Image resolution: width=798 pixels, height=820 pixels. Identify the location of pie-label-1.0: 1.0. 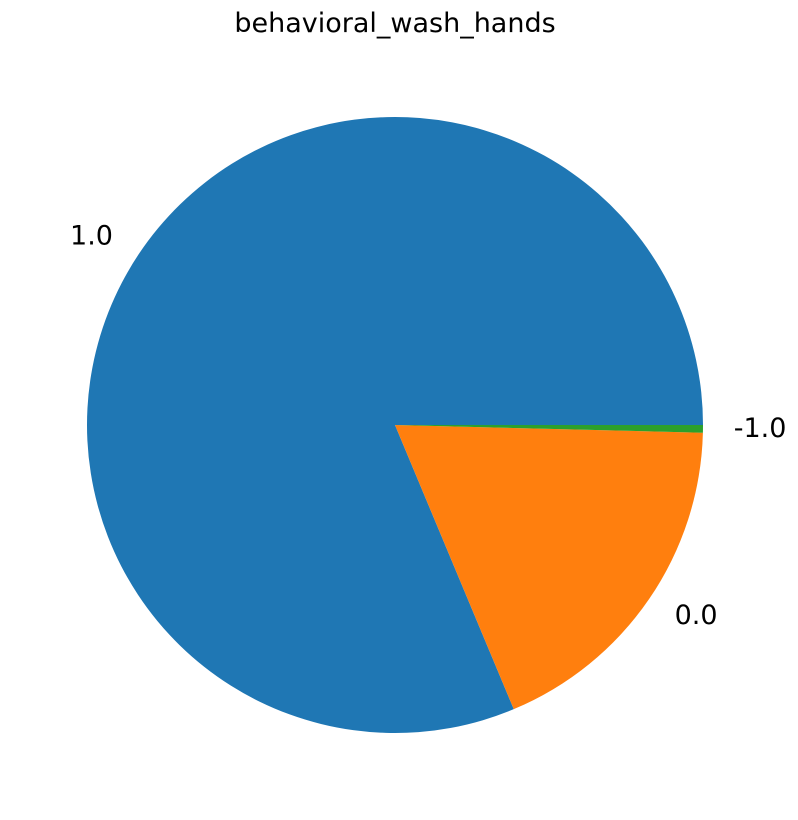
(91, 236).